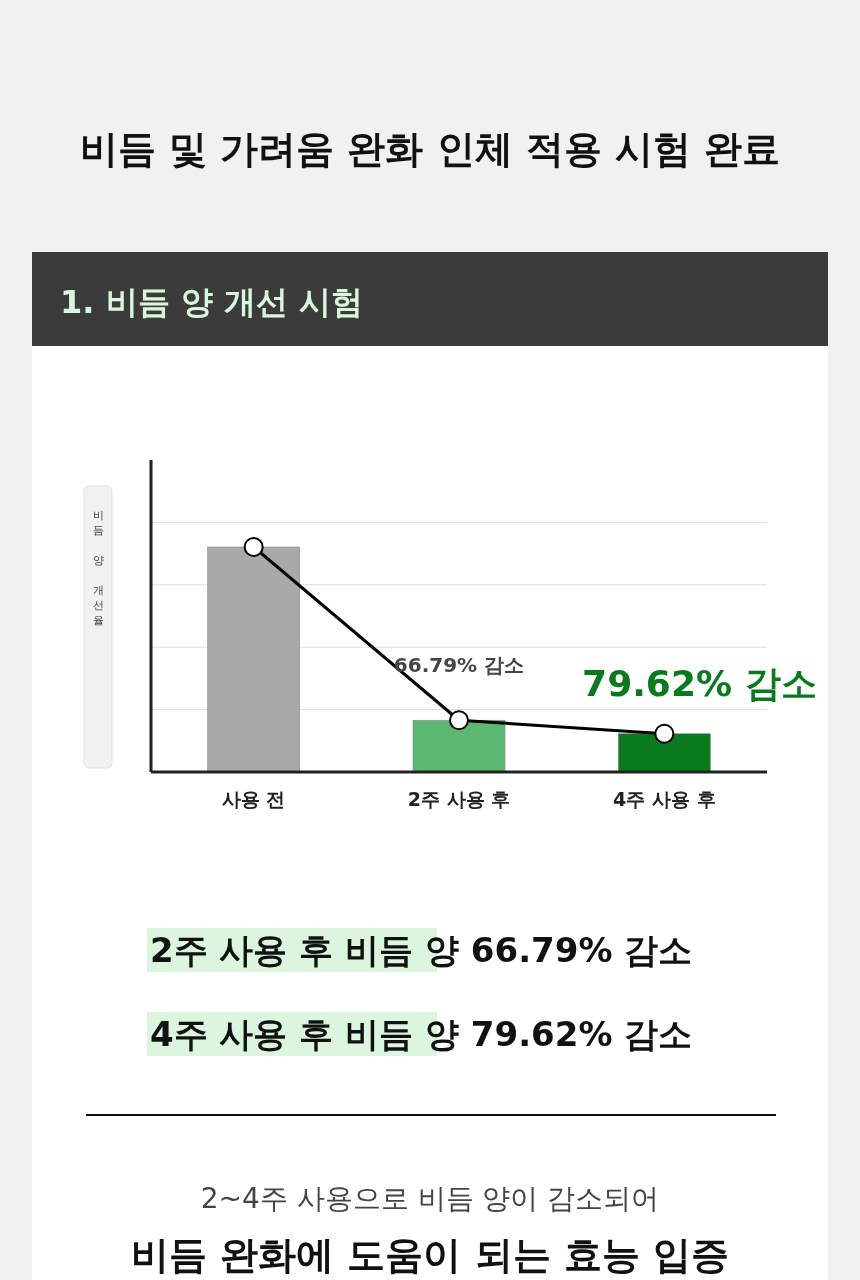  Describe the element at coordinates (98, 568) in the screenshot. I see `text: 비듬 양 개선율` at that location.